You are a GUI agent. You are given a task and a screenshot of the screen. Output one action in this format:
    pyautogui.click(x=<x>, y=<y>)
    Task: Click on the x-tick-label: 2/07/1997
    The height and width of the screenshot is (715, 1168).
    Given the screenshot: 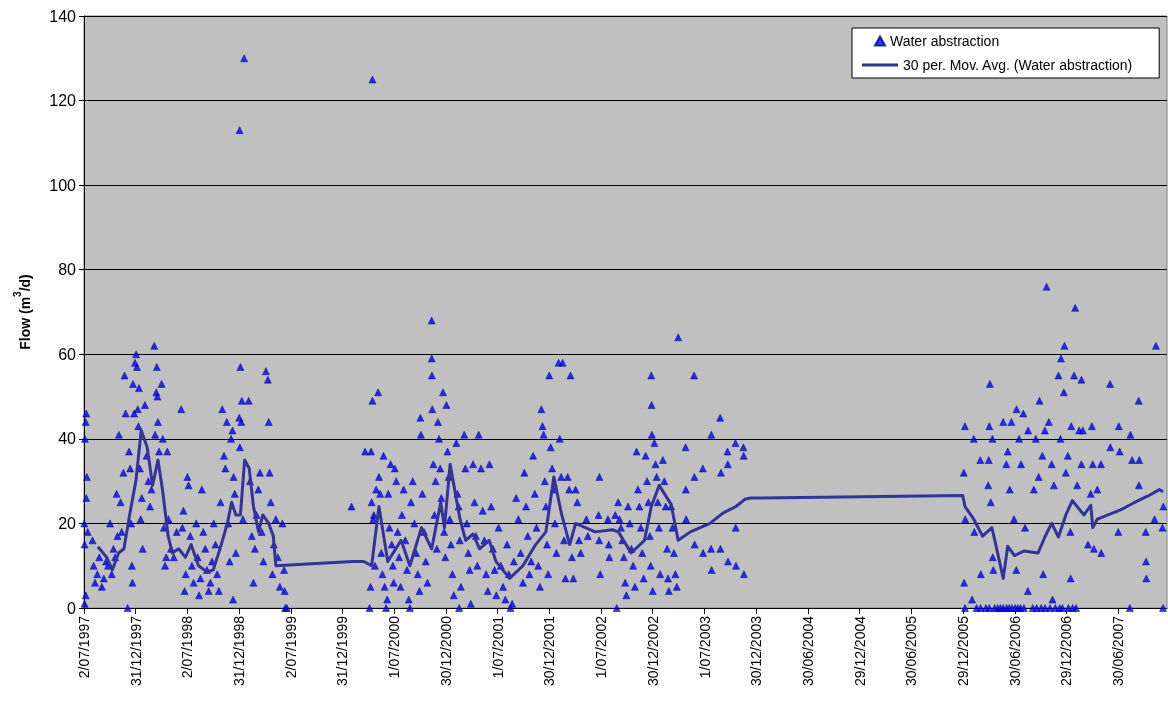 What is the action you would take?
    pyautogui.click(x=84, y=647)
    